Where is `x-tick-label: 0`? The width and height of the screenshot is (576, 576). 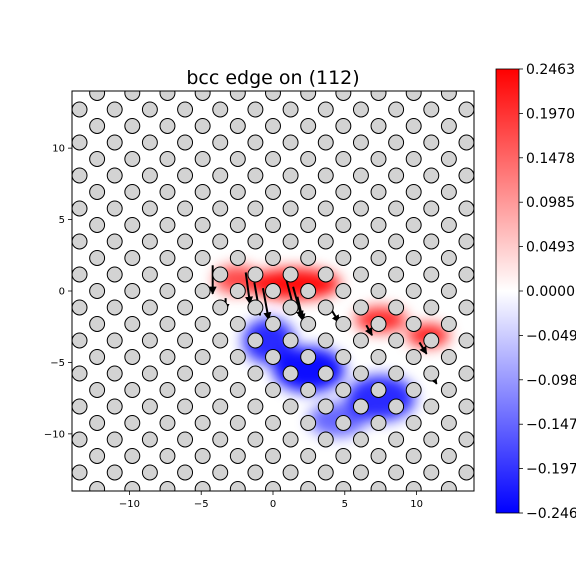 x-tick-label: 0 is located at coordinates (273, 504).